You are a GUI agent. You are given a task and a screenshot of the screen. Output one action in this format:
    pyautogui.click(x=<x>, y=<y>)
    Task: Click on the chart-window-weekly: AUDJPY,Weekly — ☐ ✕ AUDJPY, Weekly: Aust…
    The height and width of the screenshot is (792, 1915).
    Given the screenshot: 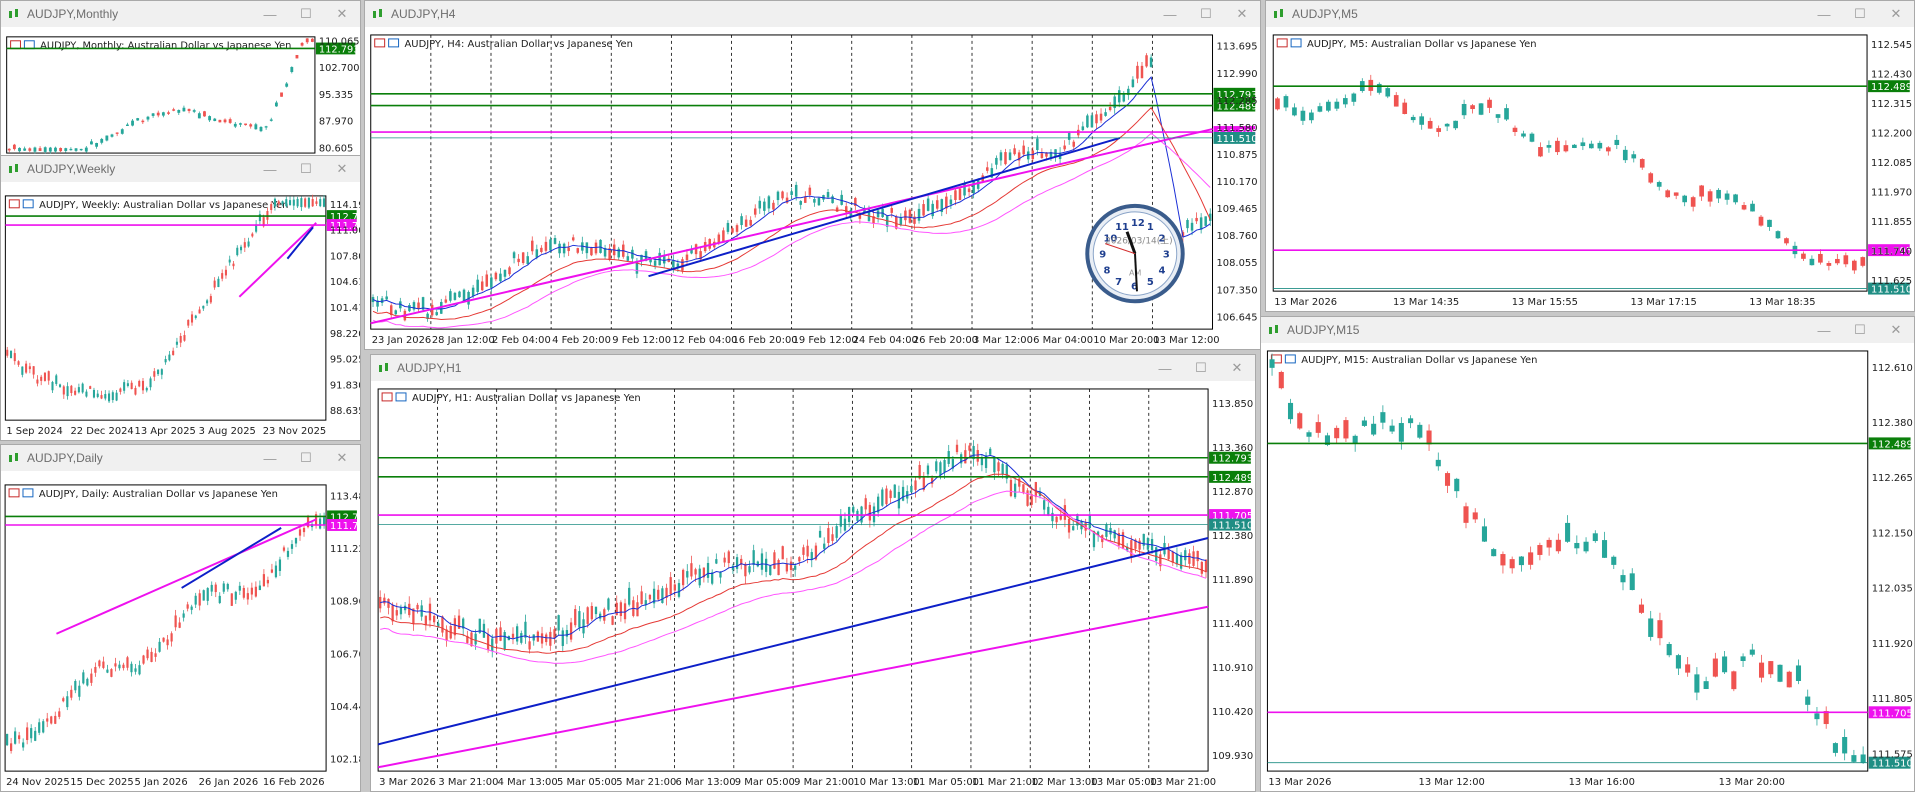 What is the action you would take?
    pyautogui.click(x=180, y=298)
    